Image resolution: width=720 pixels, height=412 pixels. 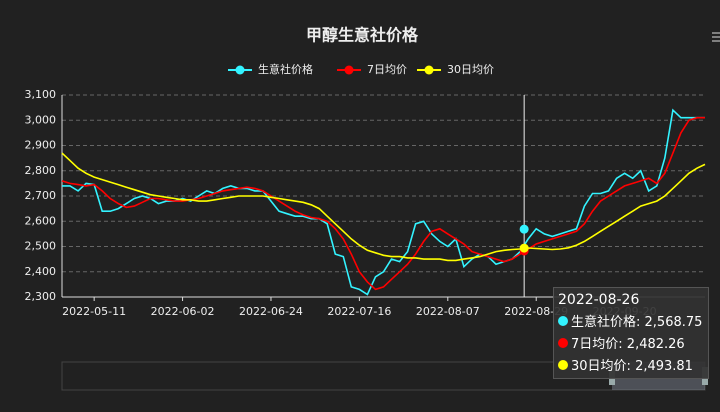 I want to click on y-tick-label: 3,100, so click(x=41, y=94).